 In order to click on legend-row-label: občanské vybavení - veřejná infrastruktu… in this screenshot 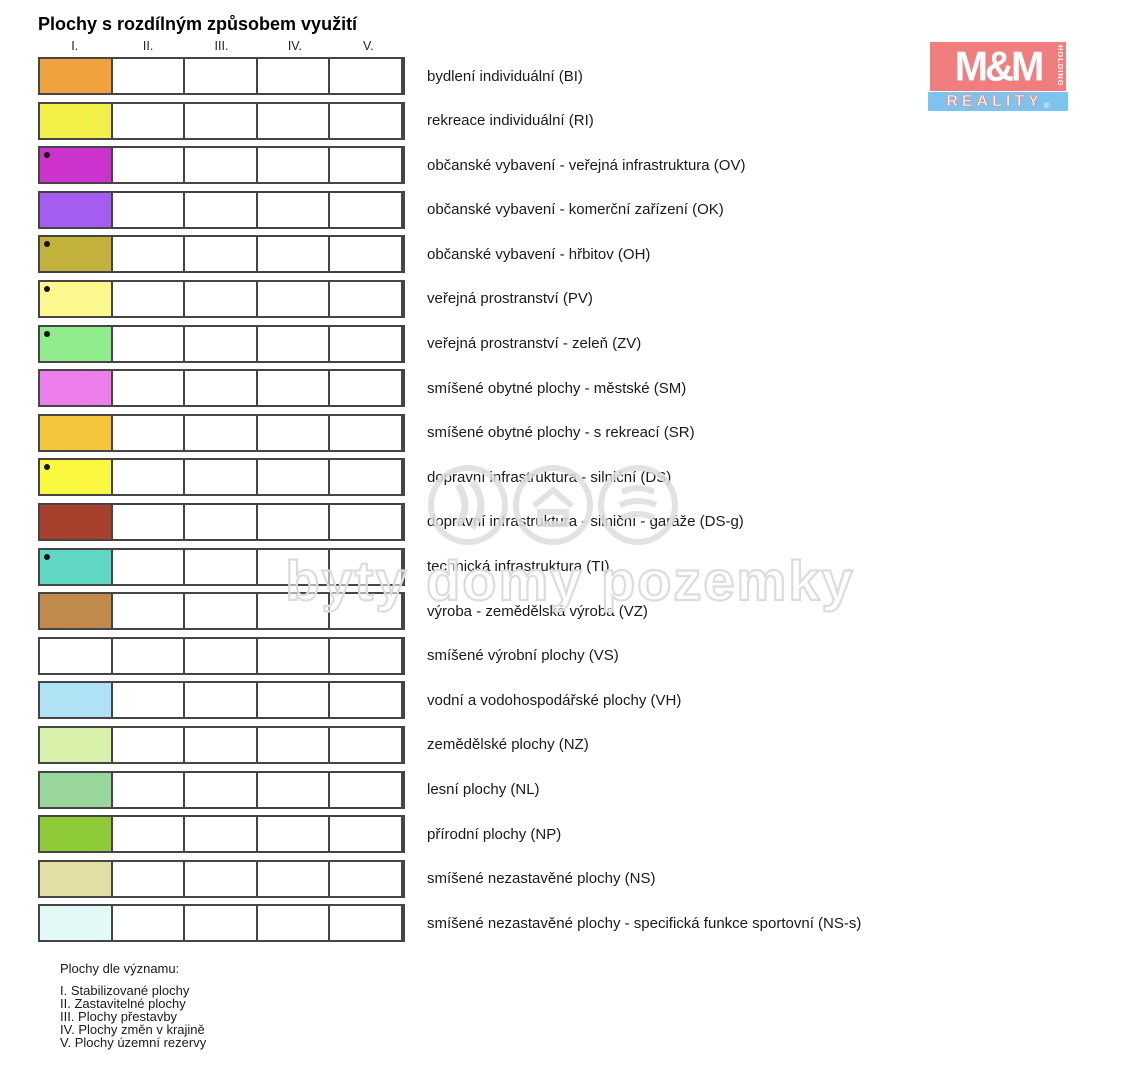, I will do `click(586, 165)`.